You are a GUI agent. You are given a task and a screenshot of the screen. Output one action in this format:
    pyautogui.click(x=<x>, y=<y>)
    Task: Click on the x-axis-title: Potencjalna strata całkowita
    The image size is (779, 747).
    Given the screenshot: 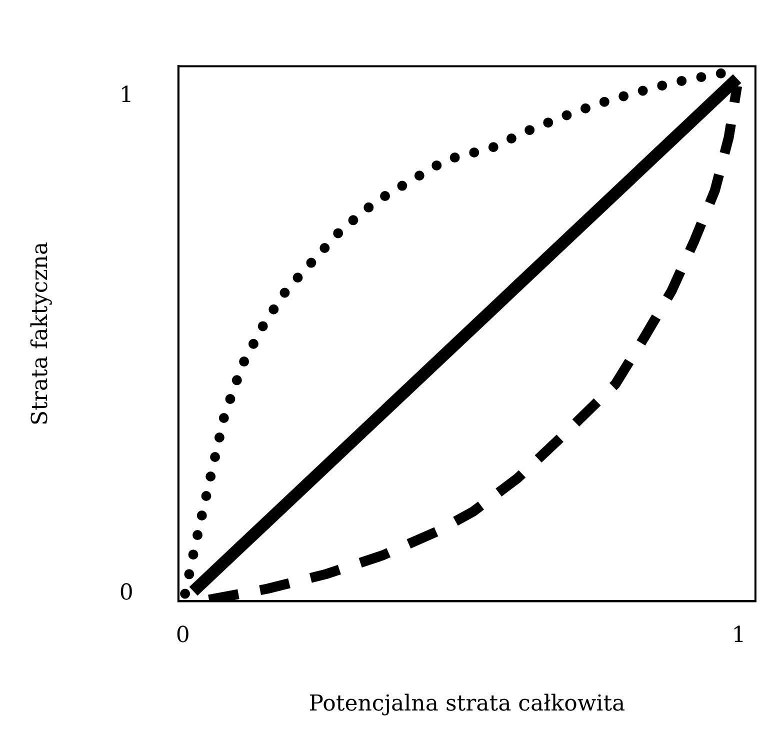 What is the action you would take?
    pyautogui.click(x=467, y=704)
    